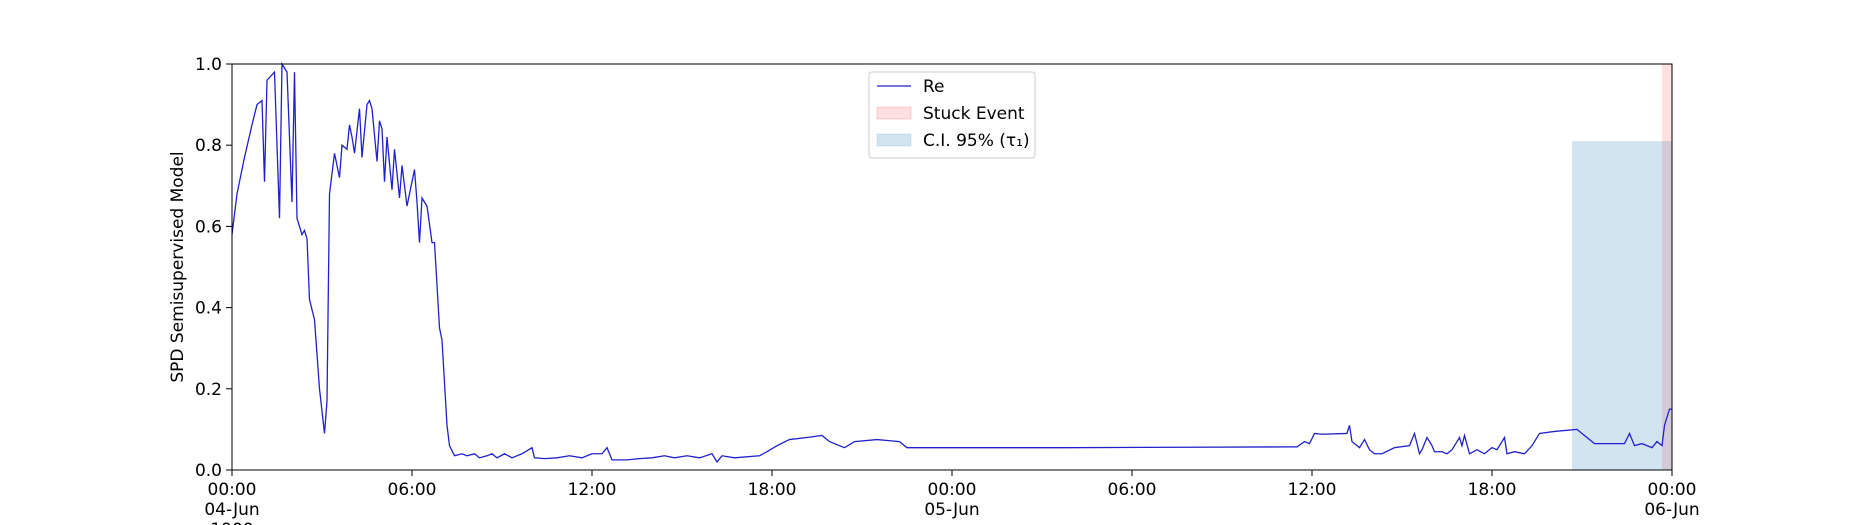 The width and height of the screenshot is (1850, 525). Describe the element at coordinates (231, 510) in the screenshot. I see `x-tick-label-line: 04-Jun` at that location.